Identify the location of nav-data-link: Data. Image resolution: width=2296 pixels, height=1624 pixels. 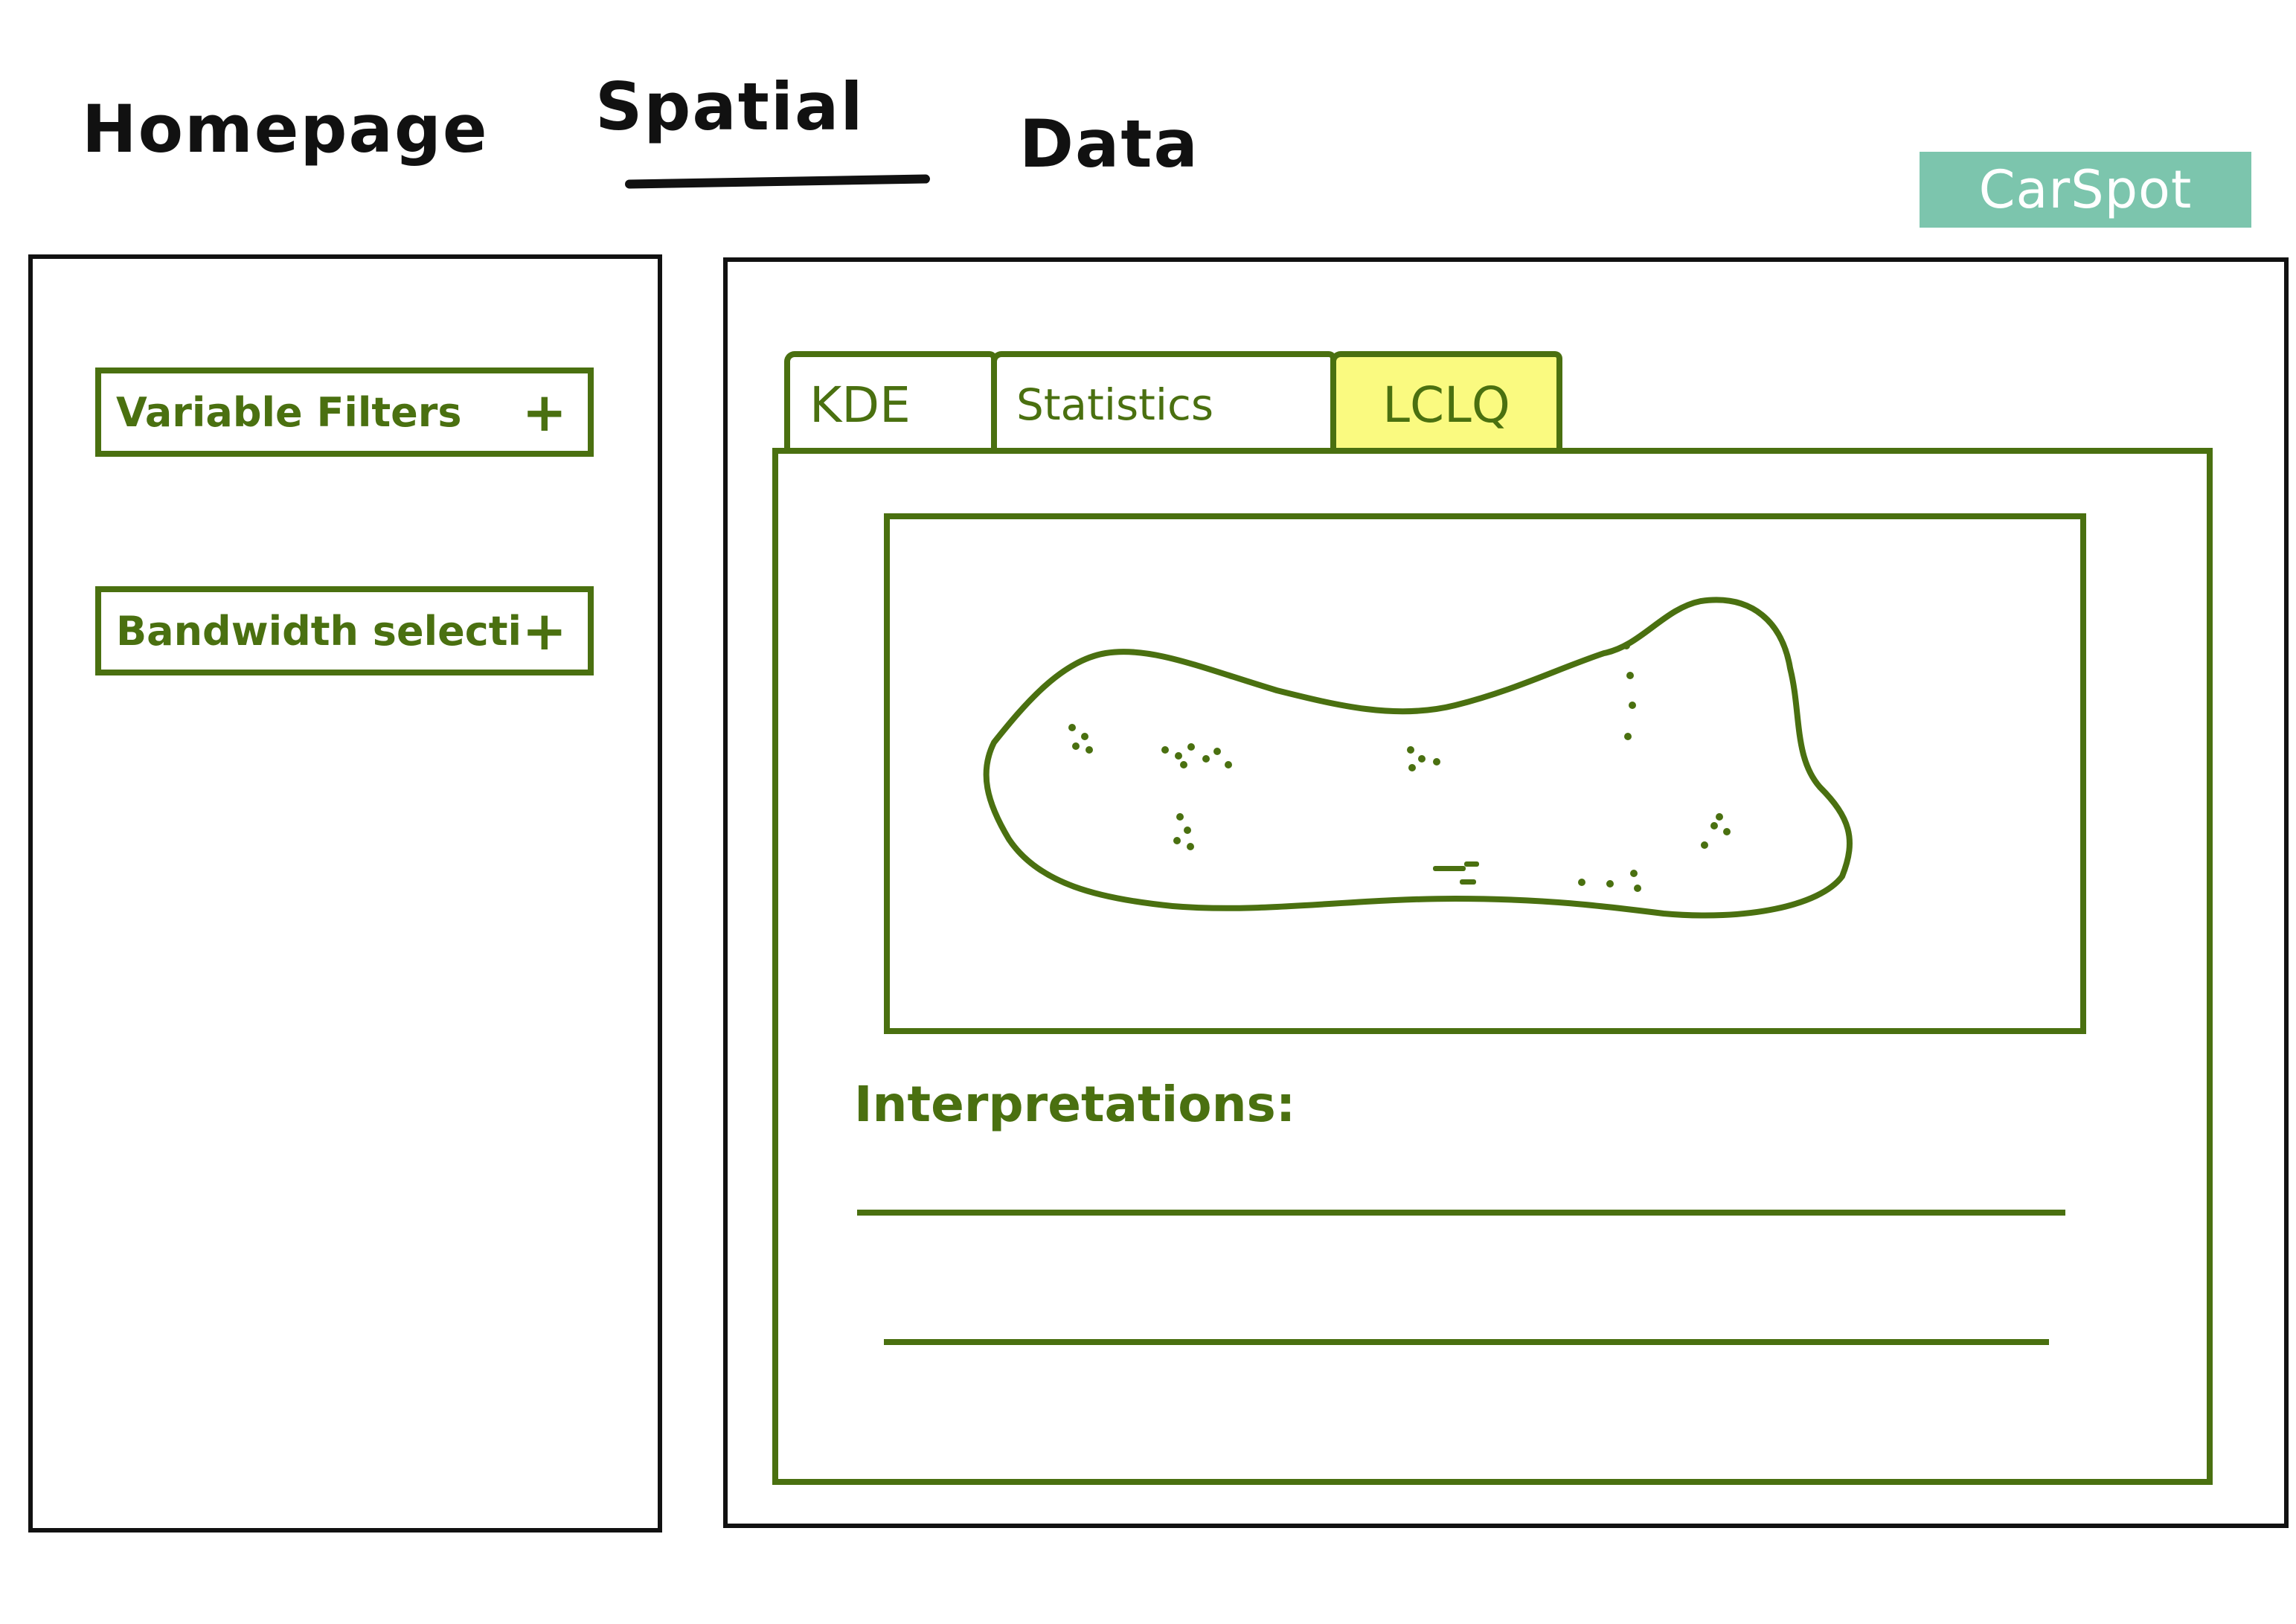
(1109, 144).